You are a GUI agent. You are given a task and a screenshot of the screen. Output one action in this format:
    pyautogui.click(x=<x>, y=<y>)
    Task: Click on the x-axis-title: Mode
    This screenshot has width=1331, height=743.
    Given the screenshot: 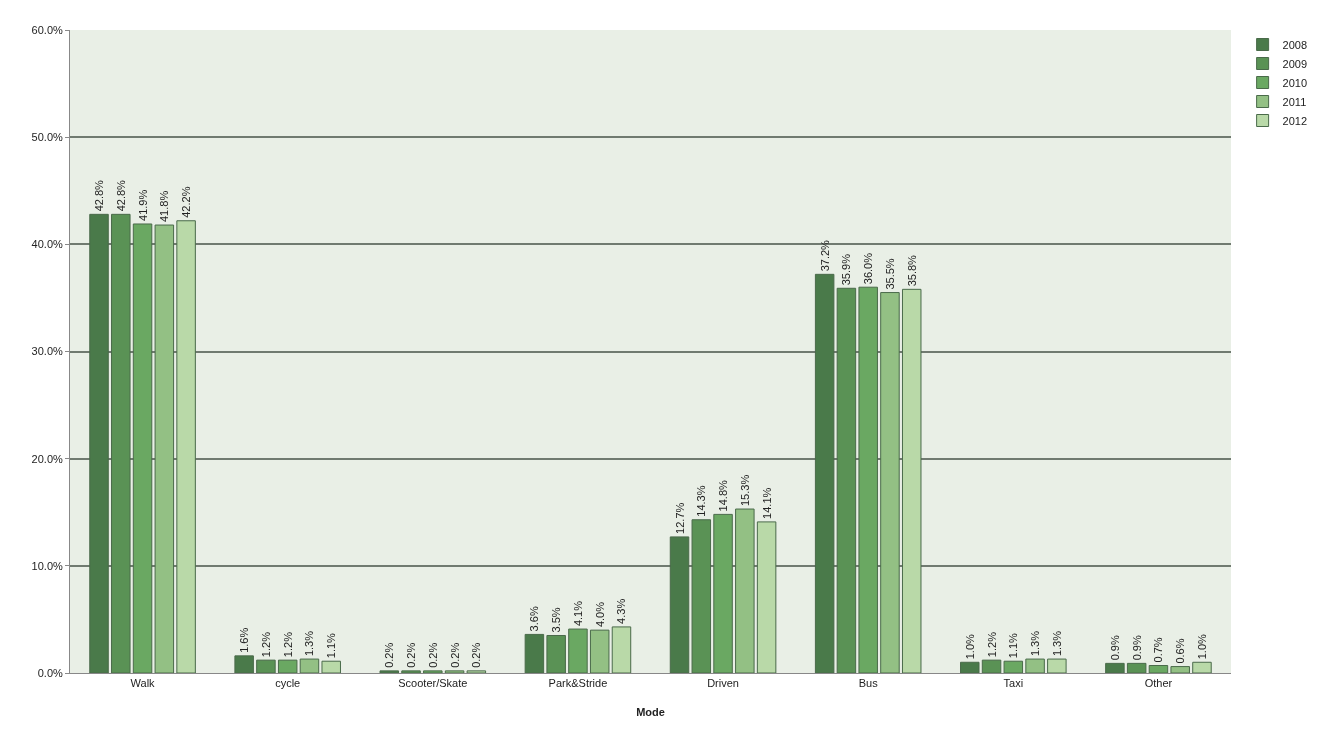 What is the action you would take?
    pyautogui.click(x=650, y=712)
    